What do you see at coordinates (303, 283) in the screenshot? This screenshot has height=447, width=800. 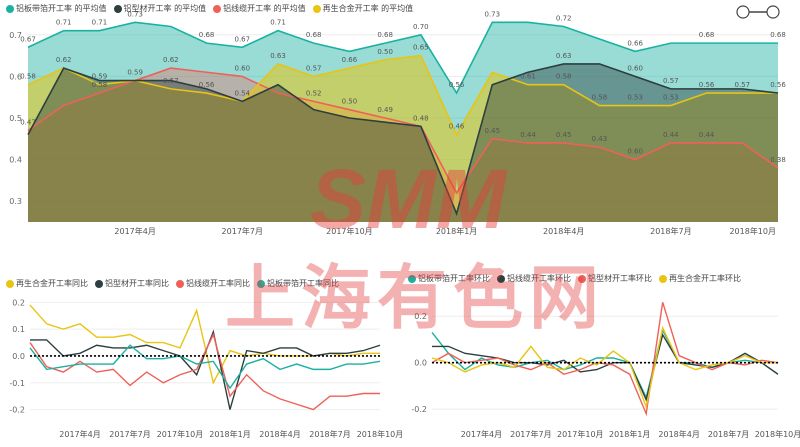 I see `legend-label: 铝板带箔开工率同比` at bounding box center [303, 283].